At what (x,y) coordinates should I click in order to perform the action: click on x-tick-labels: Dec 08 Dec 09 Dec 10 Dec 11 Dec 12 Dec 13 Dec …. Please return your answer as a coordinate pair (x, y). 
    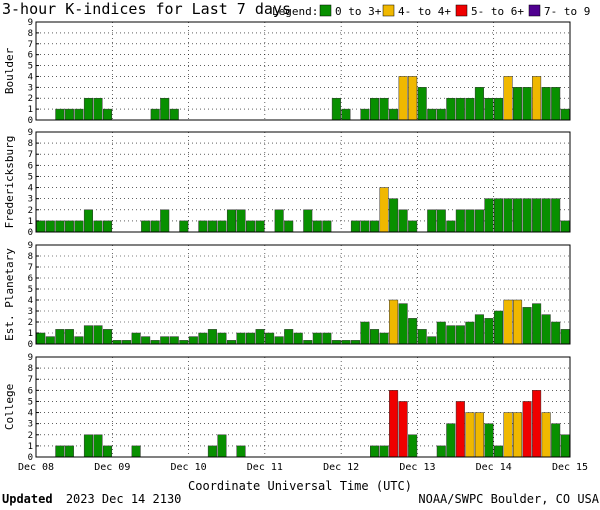
    Looking at the image, I should click on (303, 467).